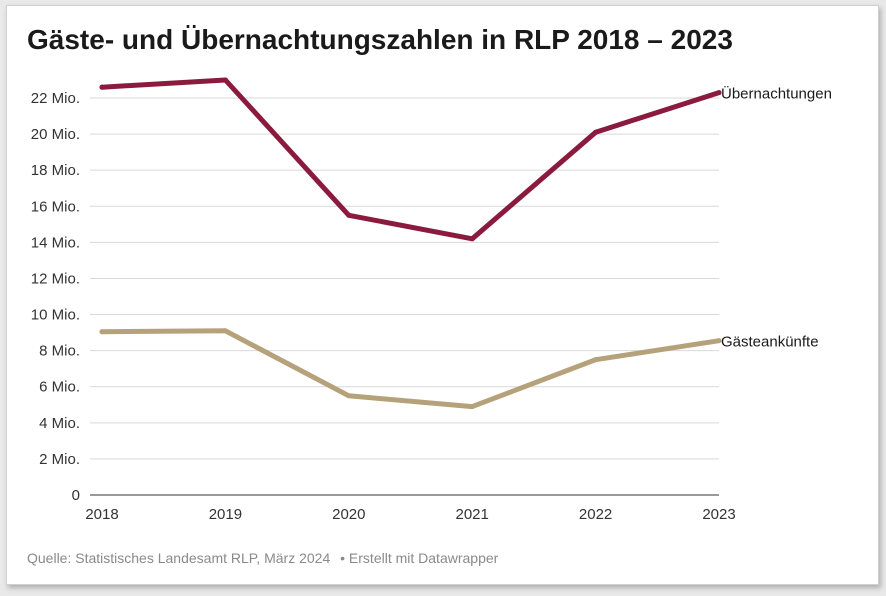  I want to click on credit-note: • Erstellt mit Datawrapper, so click(419, 558).